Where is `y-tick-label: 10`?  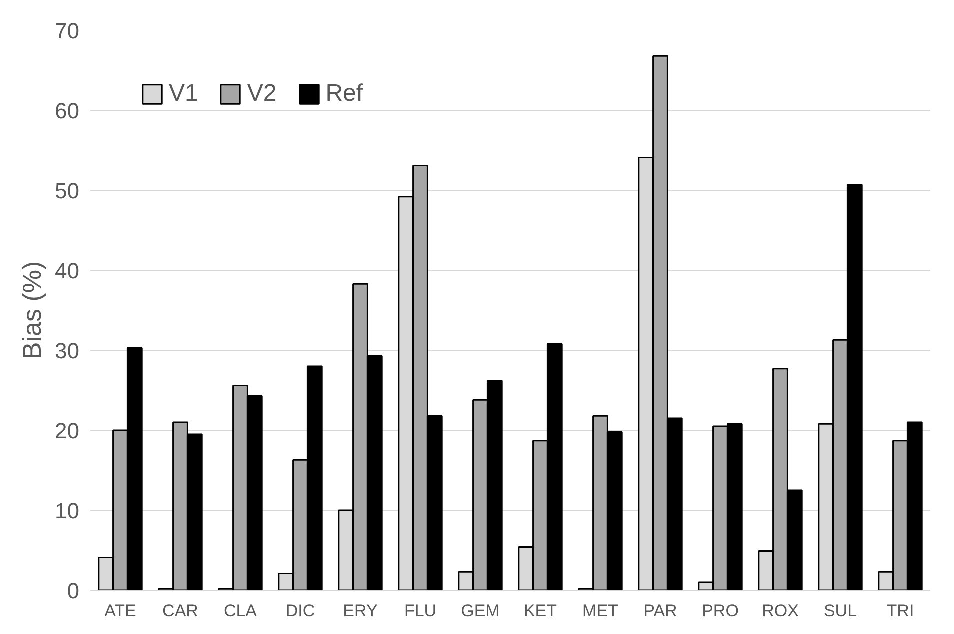
y-tick-label: 10 is located at coordinates (67, 511).